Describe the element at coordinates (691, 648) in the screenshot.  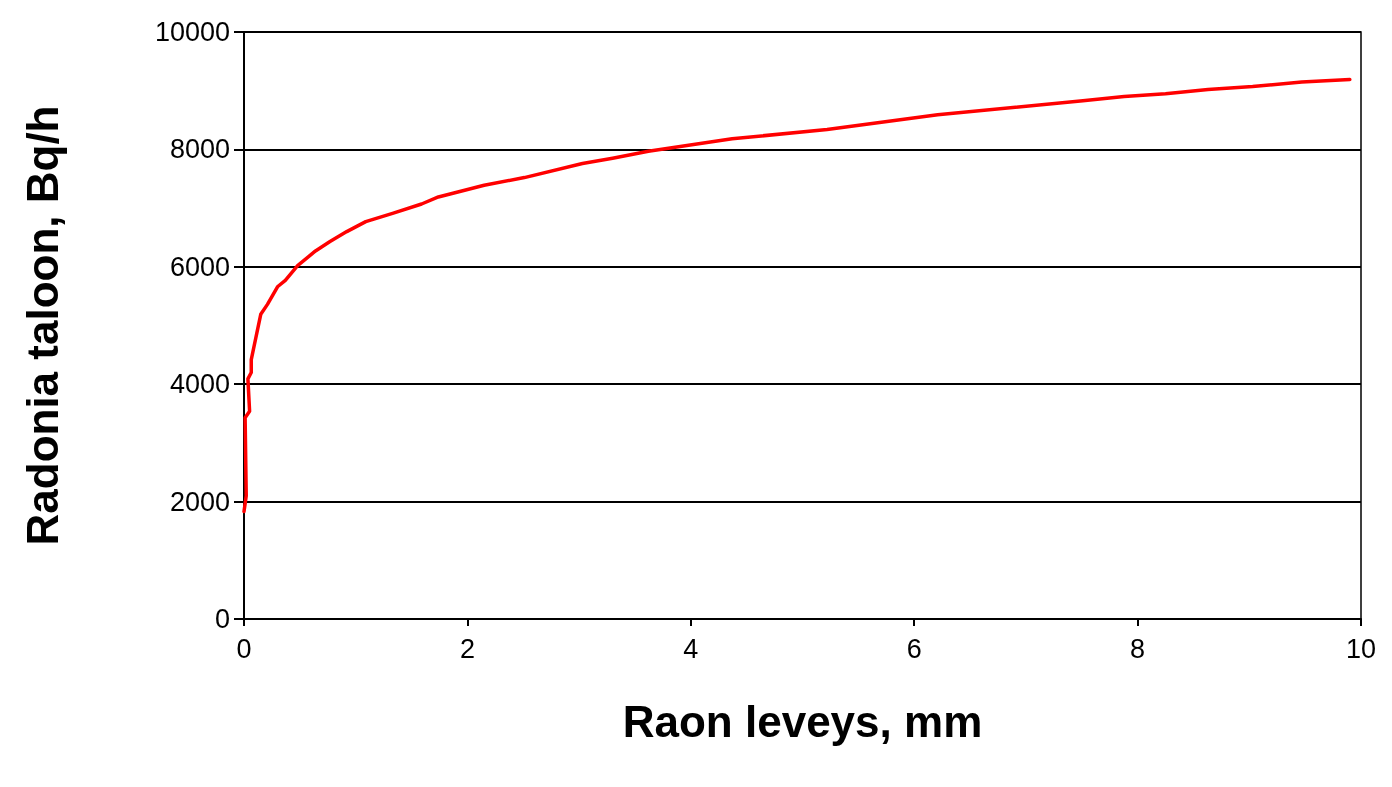
I see `x-tick-label: 4` at that location.